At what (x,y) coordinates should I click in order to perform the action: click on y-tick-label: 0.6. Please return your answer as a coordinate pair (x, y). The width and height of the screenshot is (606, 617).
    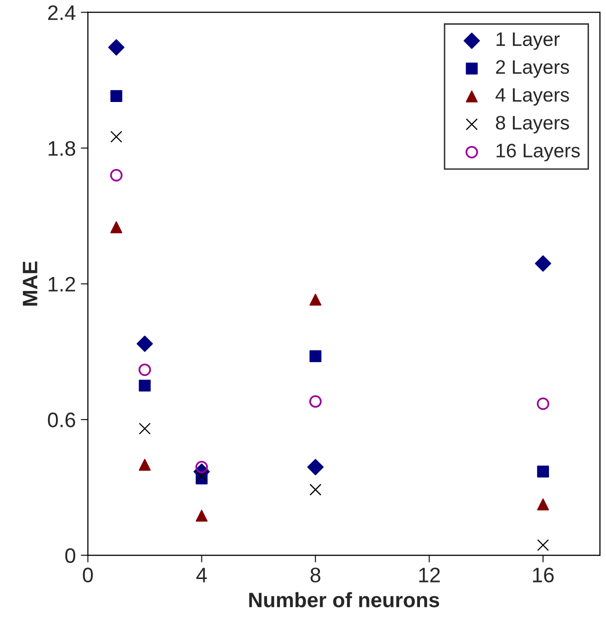
    Looking at the image, I should click on (62, 420).